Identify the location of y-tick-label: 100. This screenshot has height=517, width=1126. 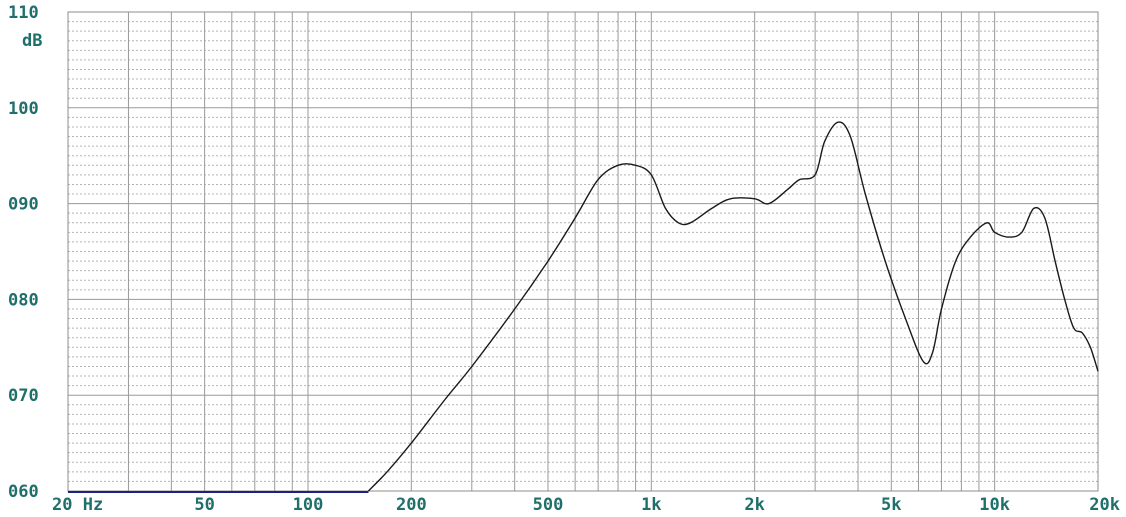
(23, 109).